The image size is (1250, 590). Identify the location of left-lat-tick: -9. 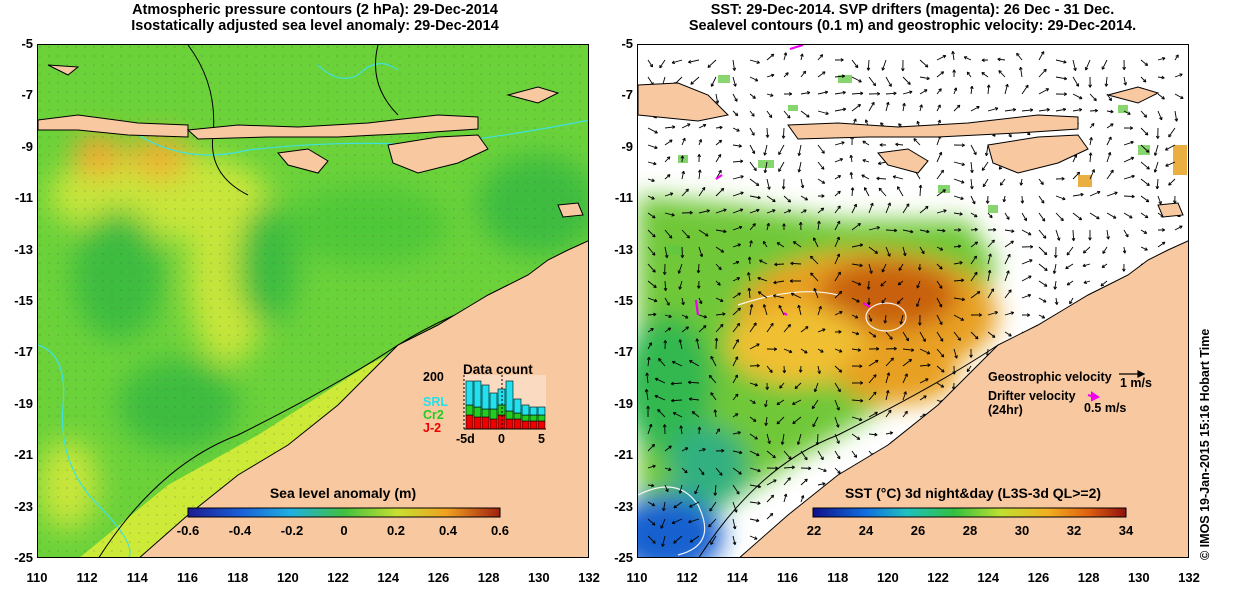
(27, 146).